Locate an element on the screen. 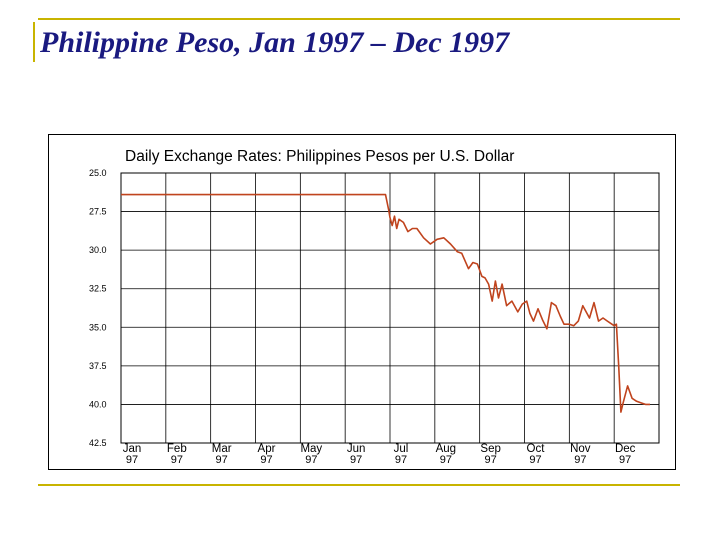 This screenshot has width=720, height=540. y-tick-label: 35.0 is located at coordinates (98, 327).